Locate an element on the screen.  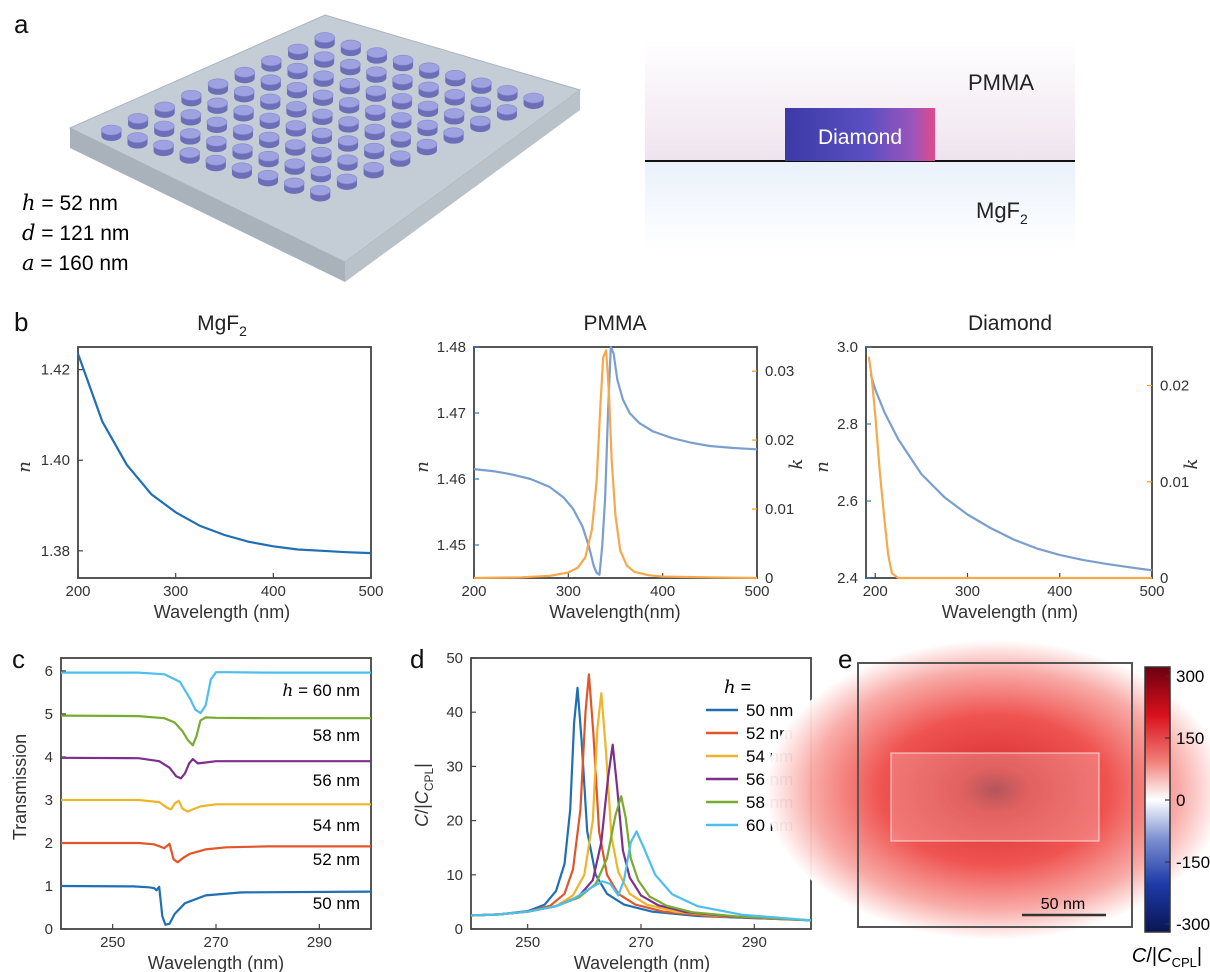
colorbar-tick-label: -150 is located at coordinates (1193, 862).